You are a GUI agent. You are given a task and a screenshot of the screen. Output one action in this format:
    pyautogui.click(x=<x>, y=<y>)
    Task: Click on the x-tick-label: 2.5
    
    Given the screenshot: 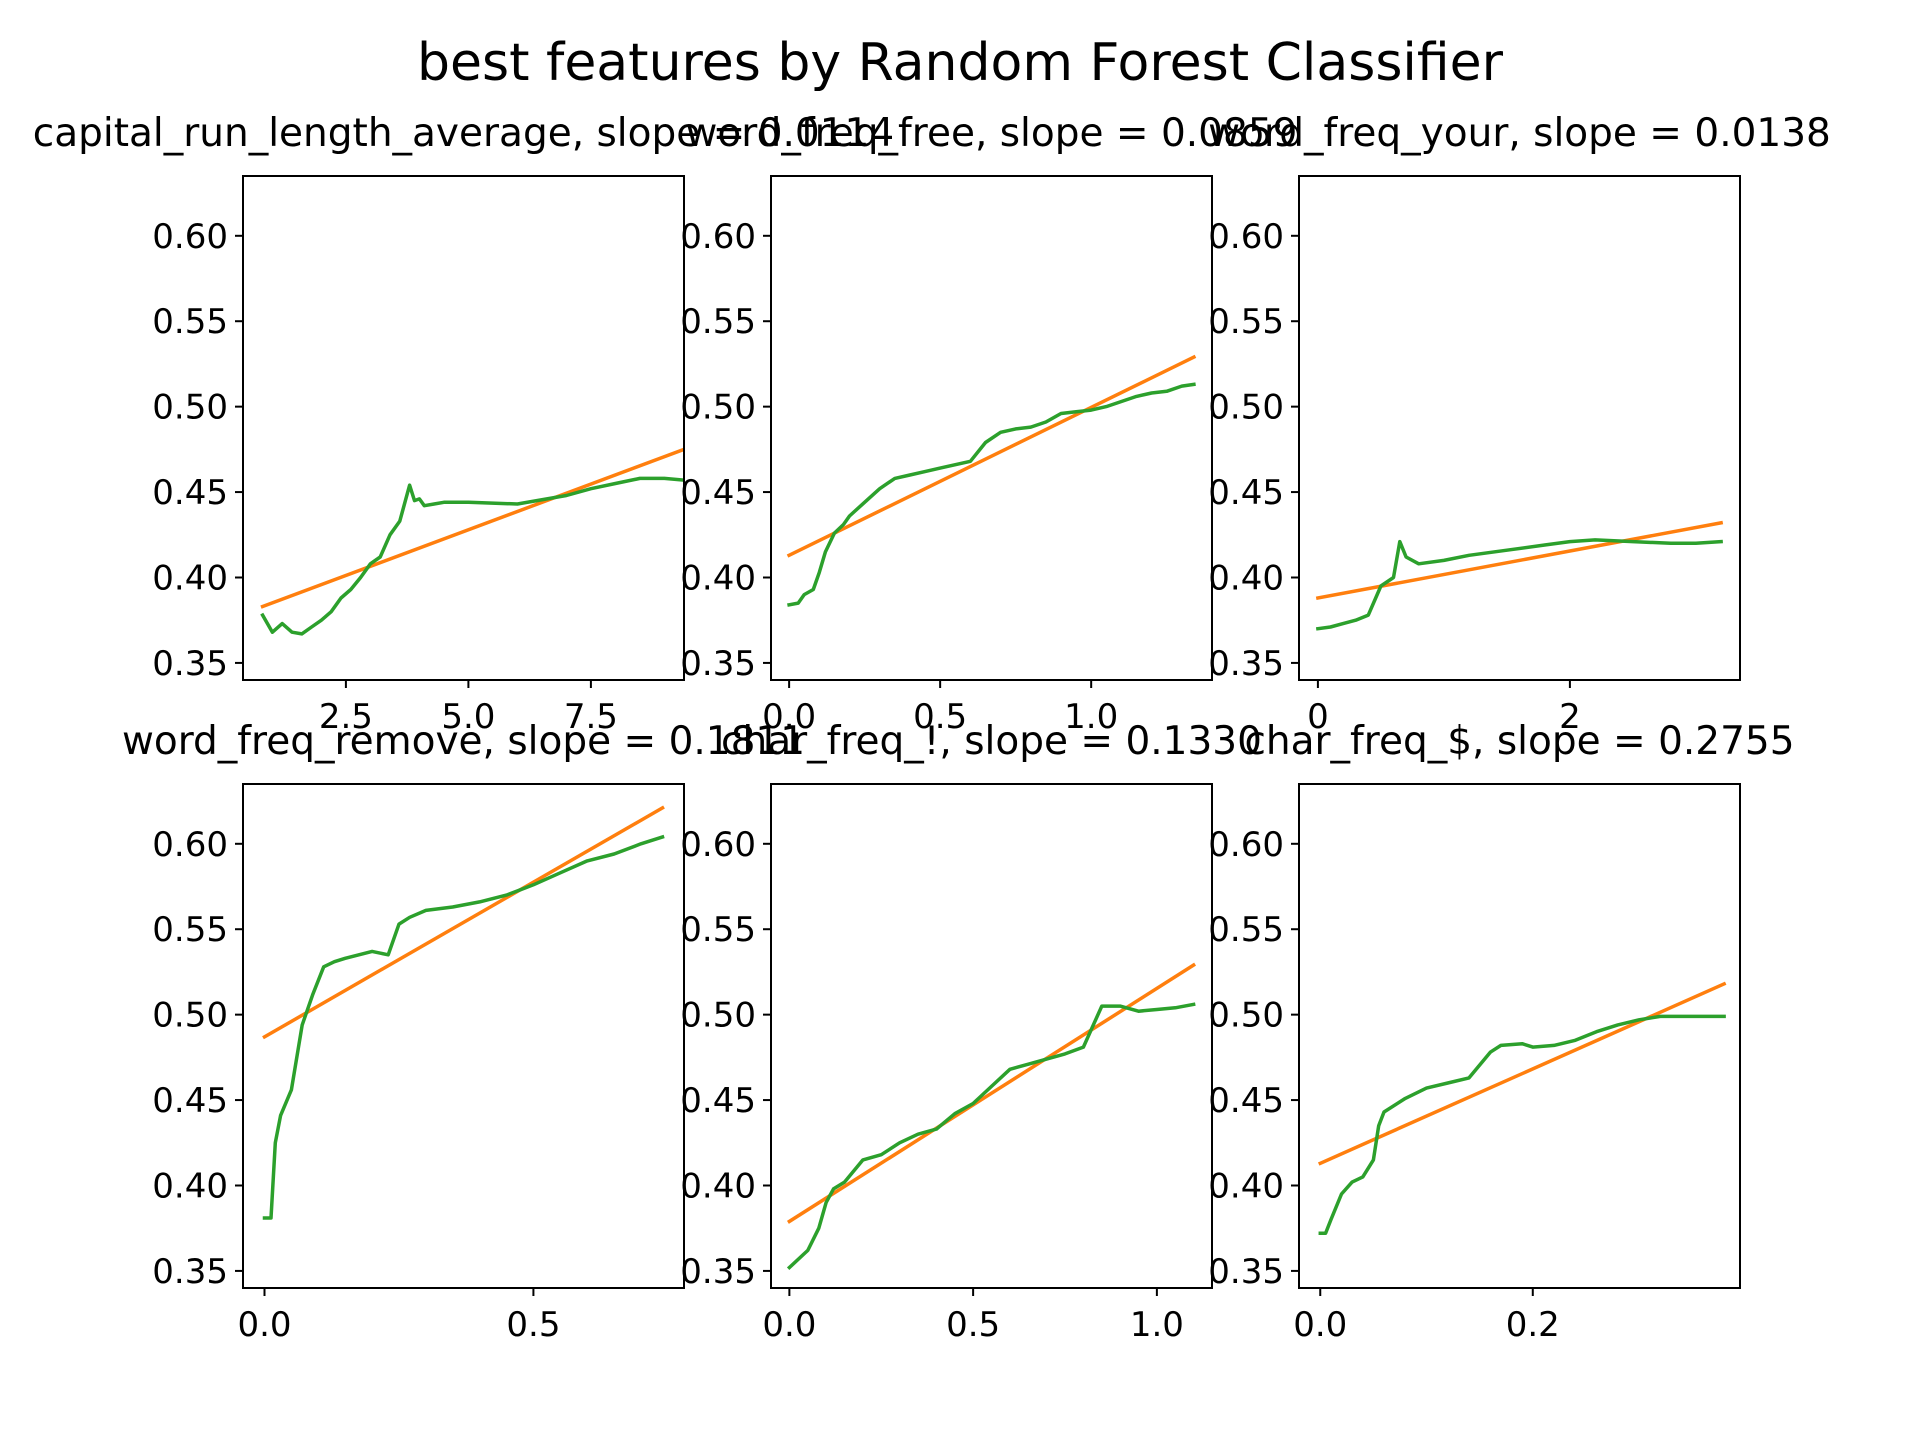 What is the action you would take?
    pyautogui.click(x=346, y=717)
    